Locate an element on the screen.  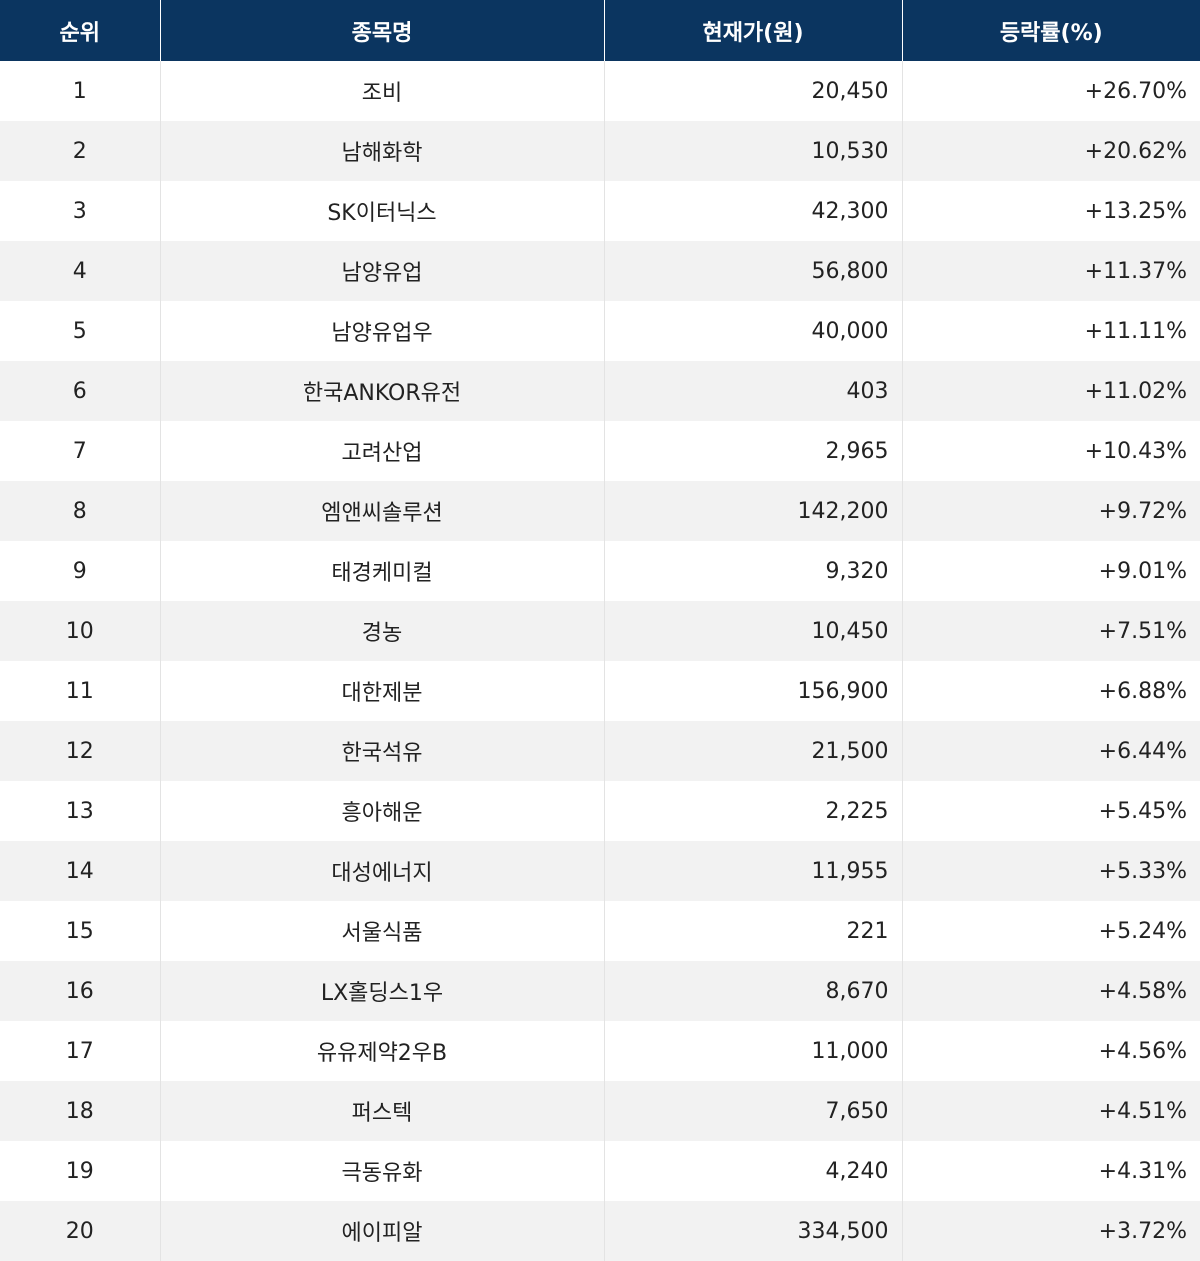
stock-name-cell: 퍼스텍 is located at coordinates (382, 1111).